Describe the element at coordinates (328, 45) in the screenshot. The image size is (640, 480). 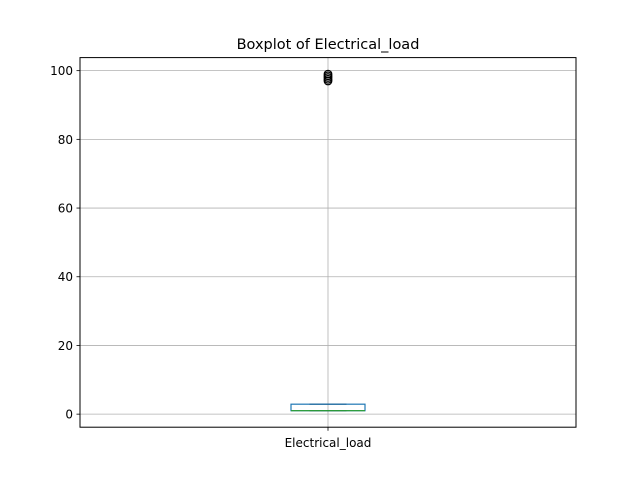
I see `chart-title: Boxplot of Electrical_load` at that location.